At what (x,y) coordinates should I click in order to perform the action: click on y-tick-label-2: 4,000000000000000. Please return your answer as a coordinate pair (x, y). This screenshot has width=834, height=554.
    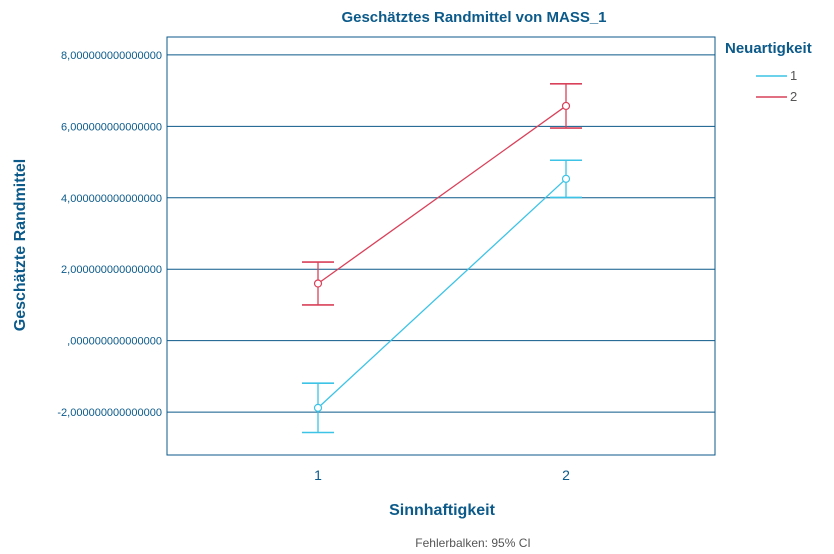
    Looking at the image, I should click on (111, 199).